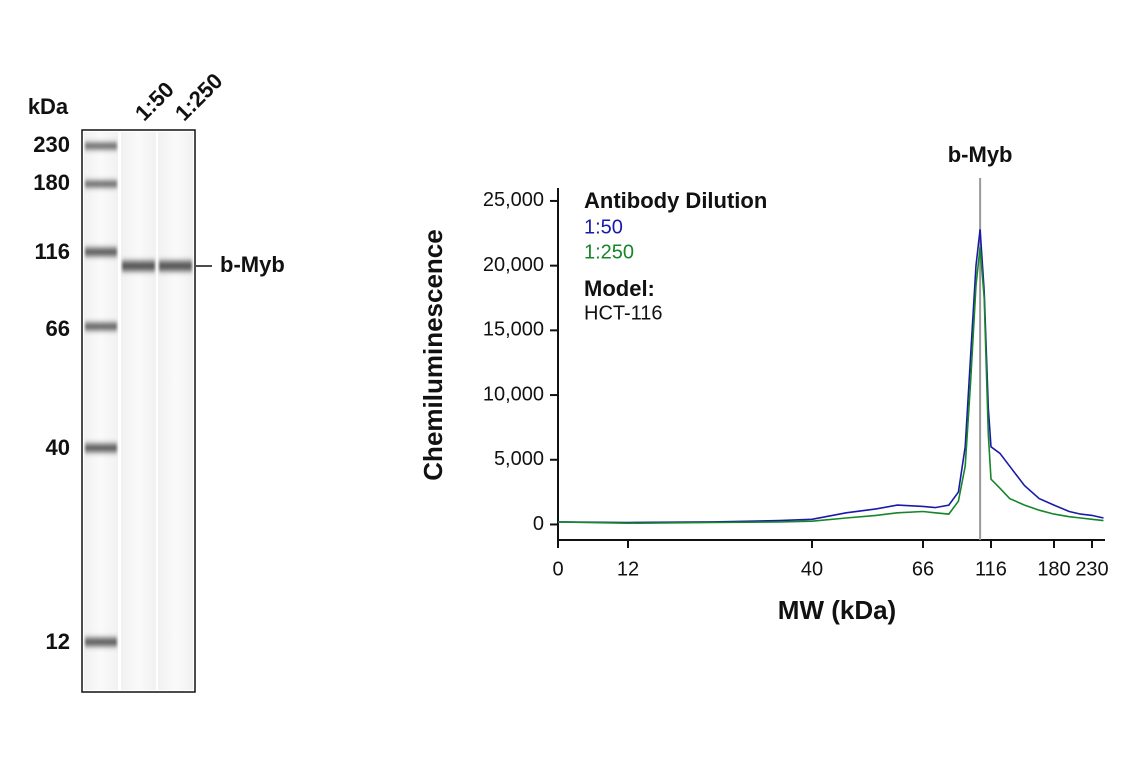  What do you see at coordinates (538, 524) in the screenshot?
I see `y-tick-label: 0` at bounding box center [538, 524].